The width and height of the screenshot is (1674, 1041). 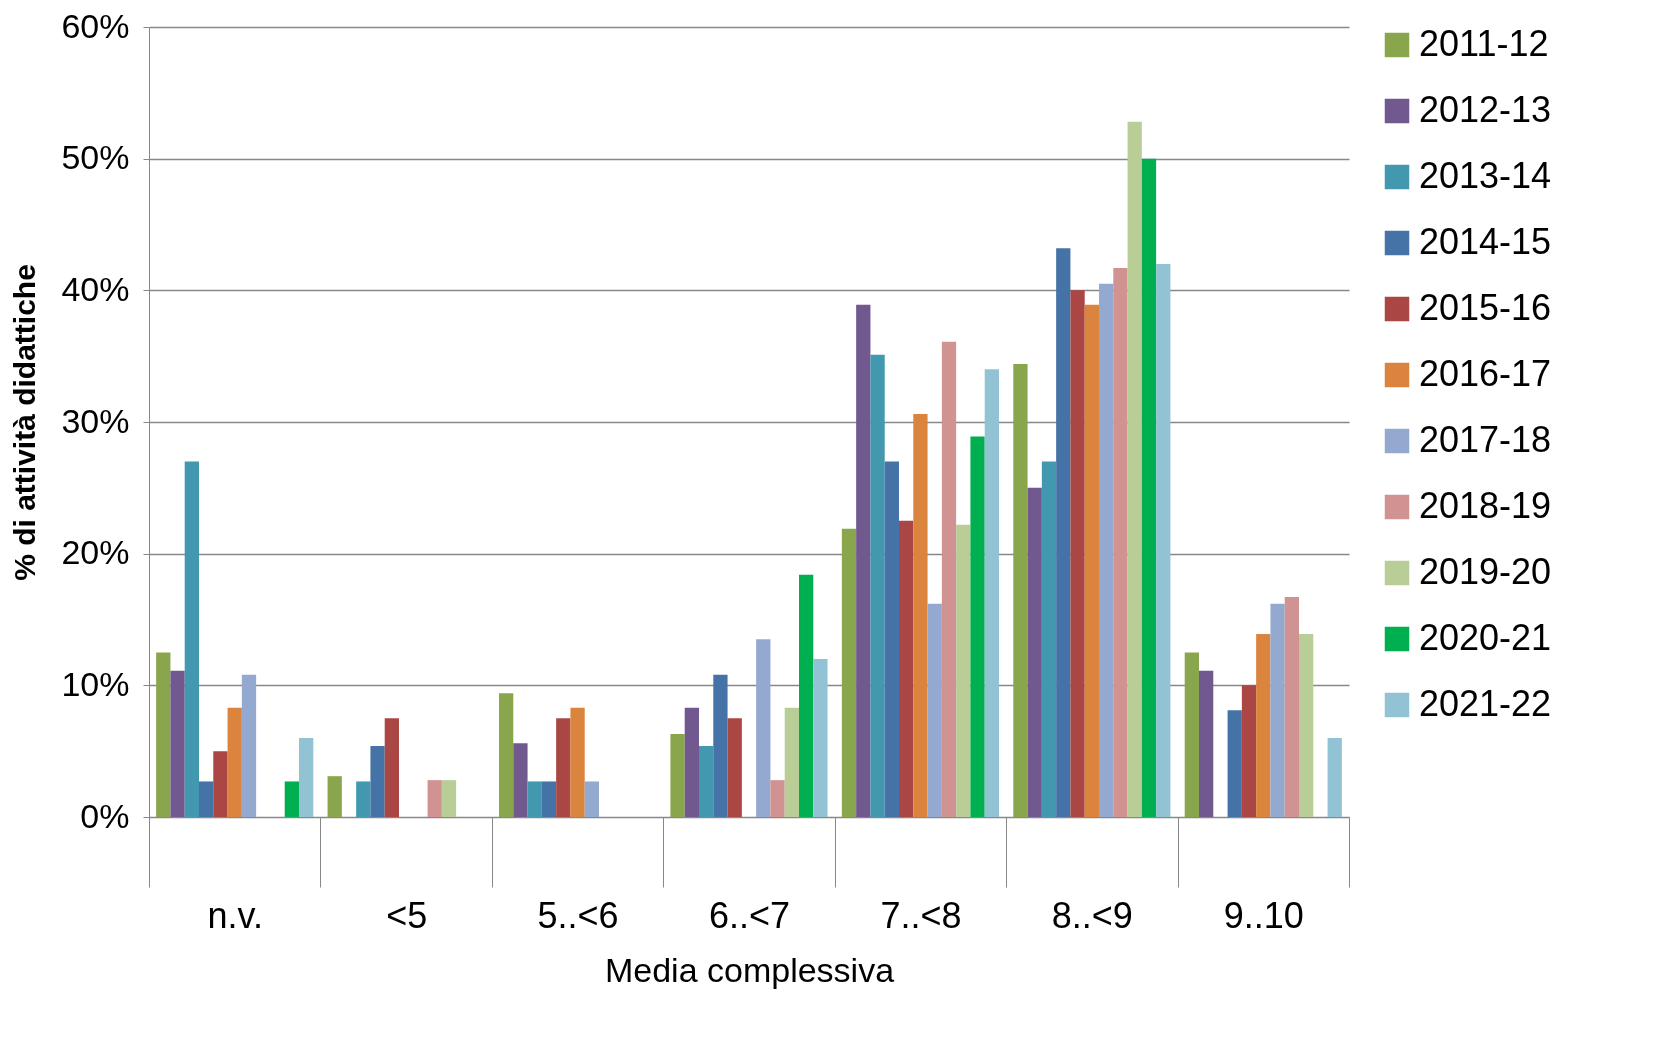 What do you see at coordinates (1485, 703) in the screenshot?
I see `legend-label: 2021-22` at bounding box center [1485, 703].